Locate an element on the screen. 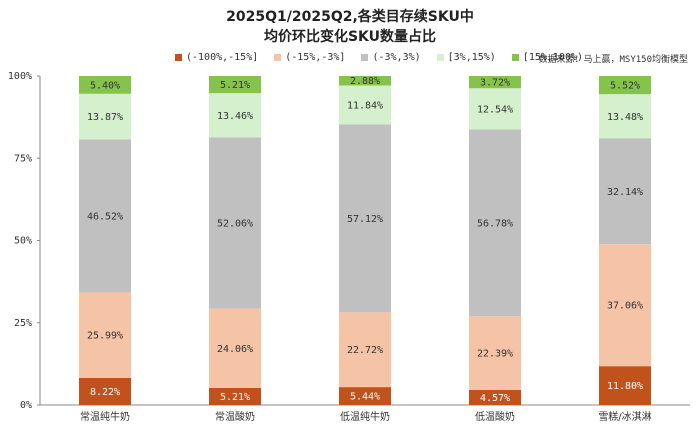 The height and width of the screenshot is (430, 700). data-label: 25.99% is located at coordinates (105, 336).